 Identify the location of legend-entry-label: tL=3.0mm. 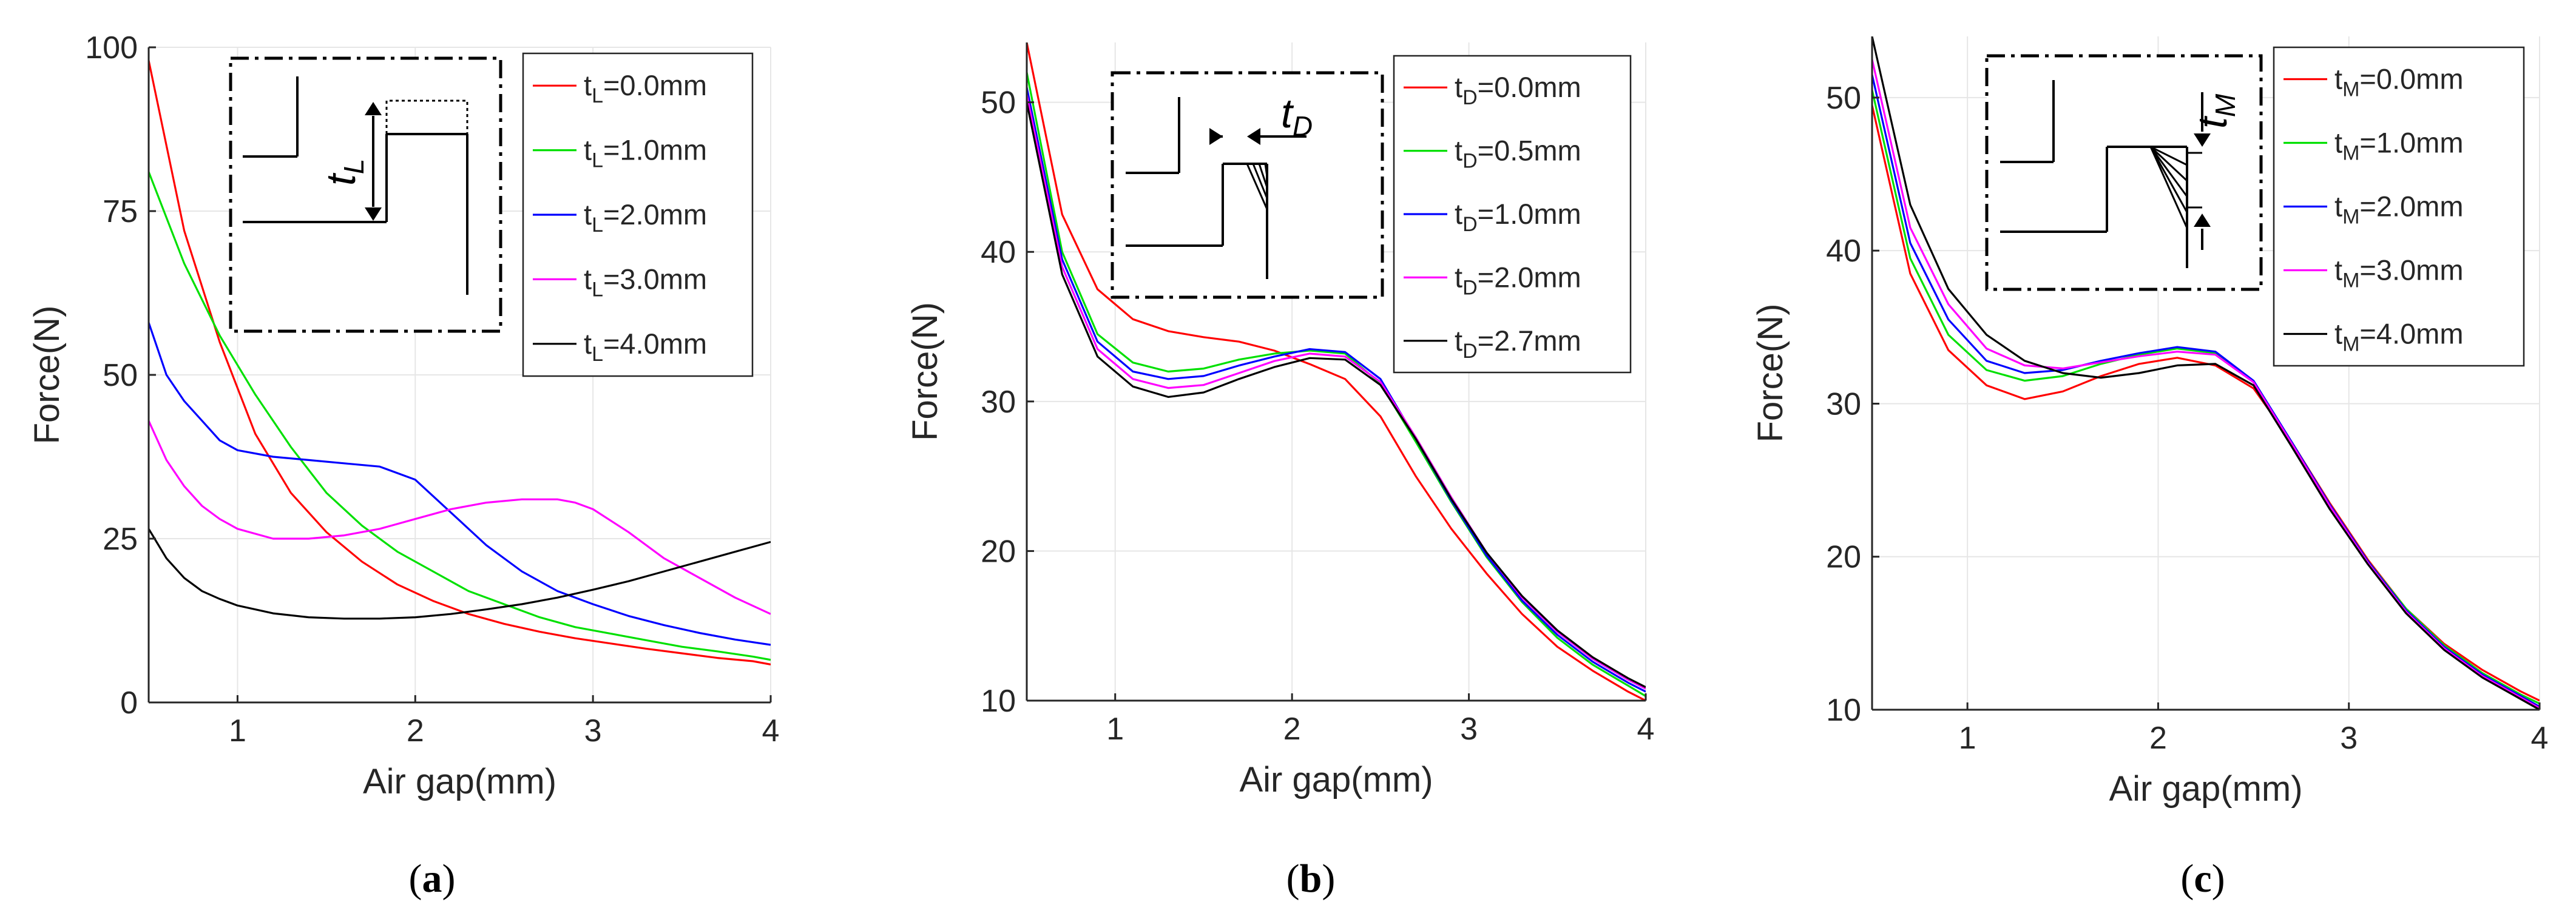
(645, 282).